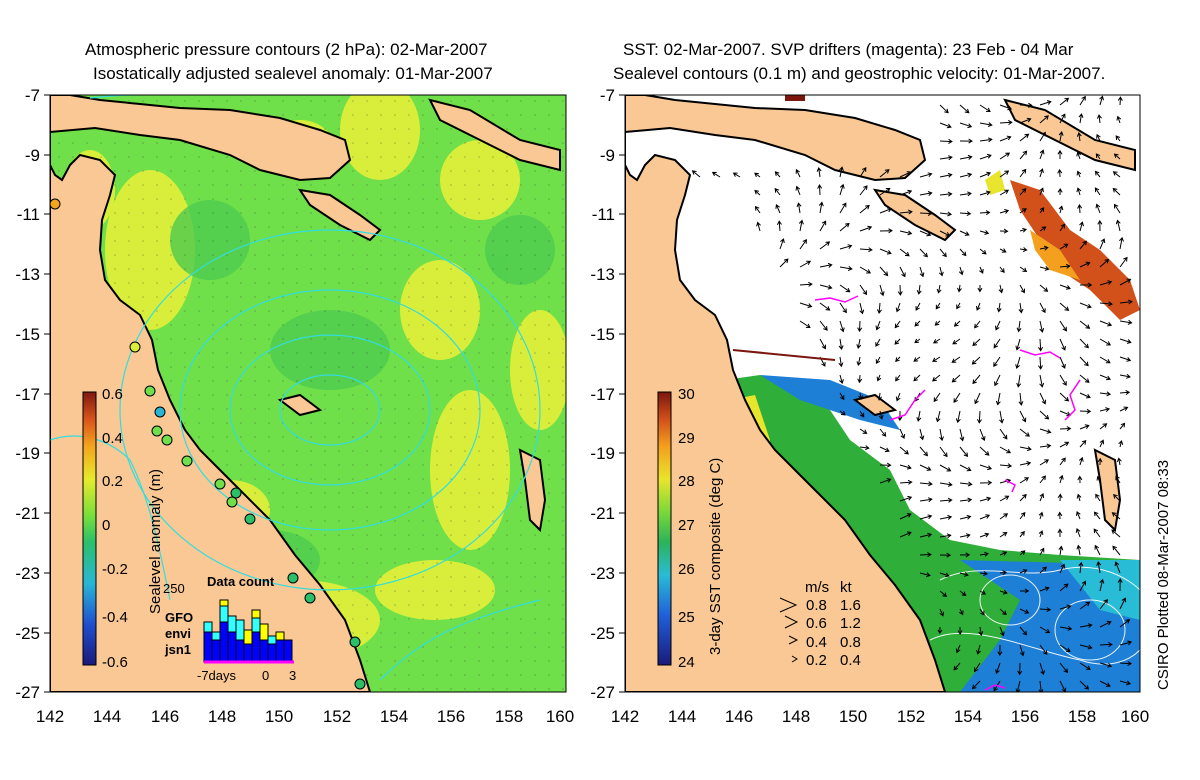 The width and height of the screenshot is (1200, 780). I want to click on right-y-tick: -11, so click(603, 214).